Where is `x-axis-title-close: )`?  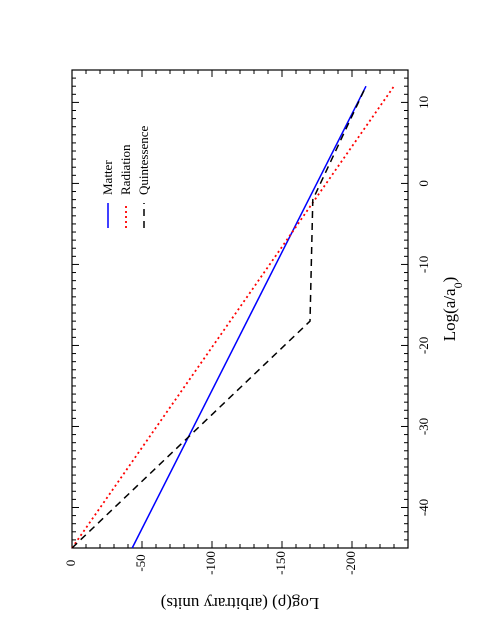
x-axis-title-close: ) is located at coordinates (449, 280).